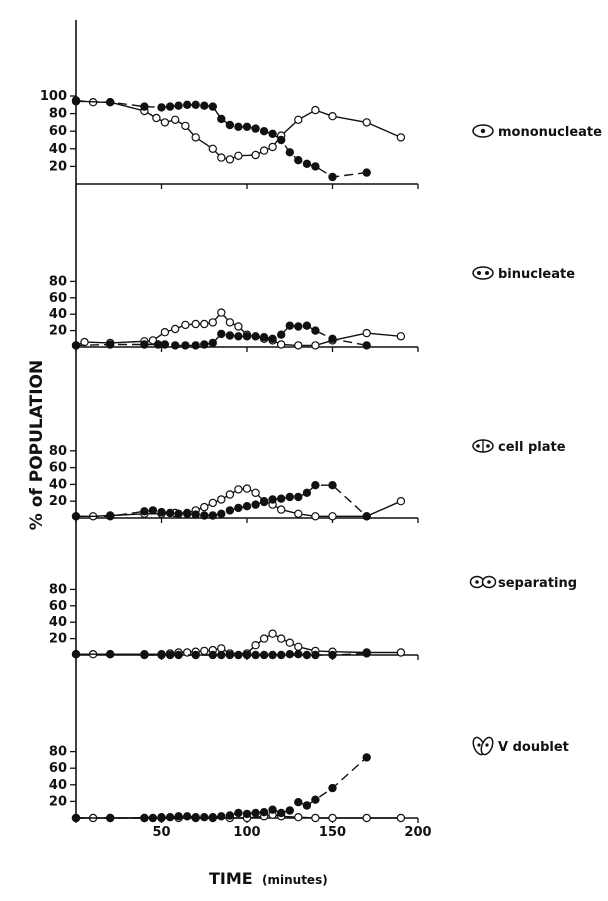 The height and width of the screenshot is (901, 608). I want to click on series-line-solid, so click(238, 130).